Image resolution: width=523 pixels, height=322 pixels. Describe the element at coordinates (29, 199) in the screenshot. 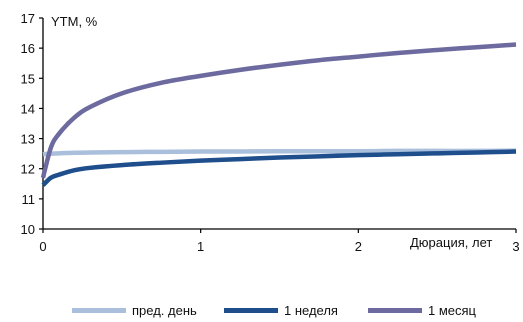

I see `y-tick-label: 11` at that location.